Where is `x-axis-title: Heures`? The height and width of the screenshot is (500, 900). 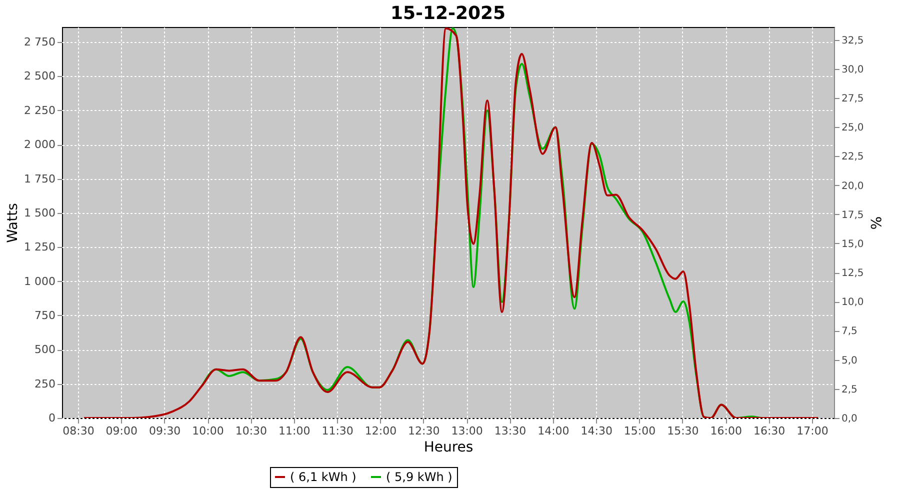 x-axis-title: Heures is located at coordinates (449, 448).